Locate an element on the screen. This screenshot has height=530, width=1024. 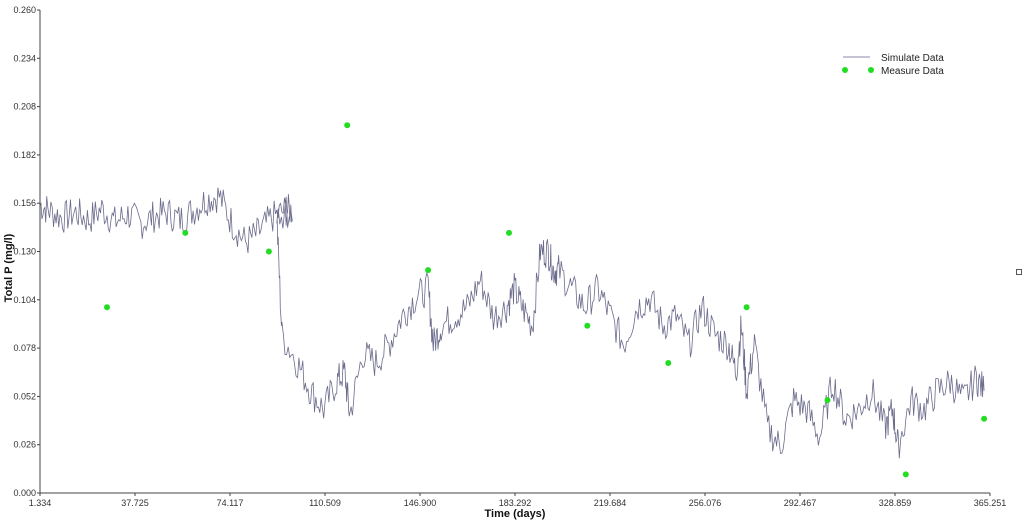
y-tick-label: 0.156 is located at coordinates (24, 203).